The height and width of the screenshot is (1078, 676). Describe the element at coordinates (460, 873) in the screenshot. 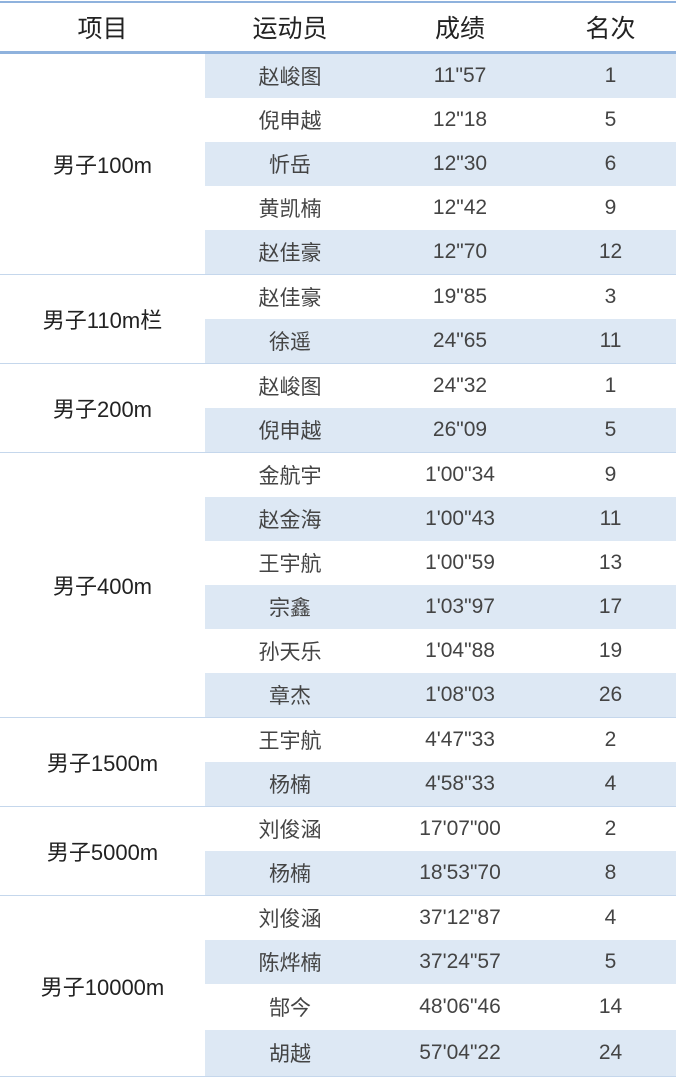

I see `result-cell: 18'53"70` at that location.